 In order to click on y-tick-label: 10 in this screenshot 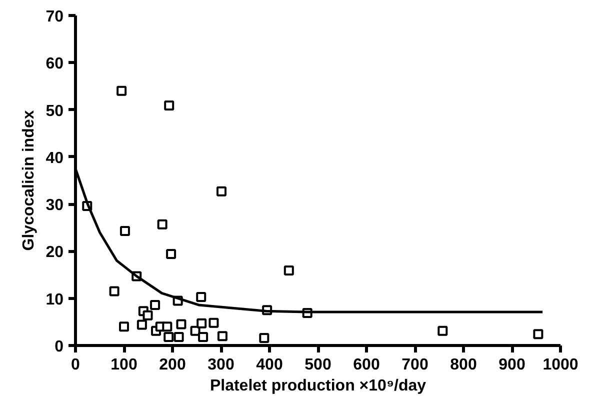, I will do `click(55, 299)`.